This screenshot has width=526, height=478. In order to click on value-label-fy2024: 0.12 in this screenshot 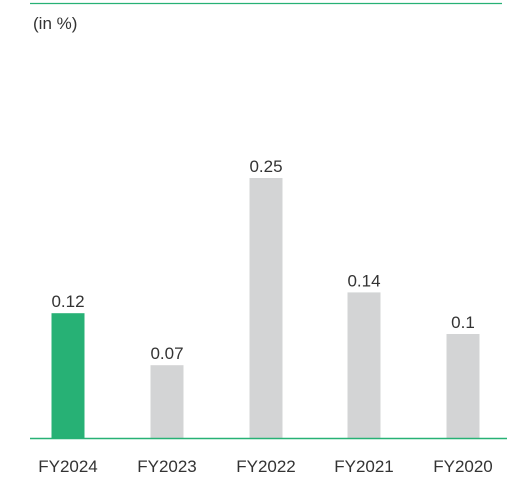, I will do `click(67, 301)`.